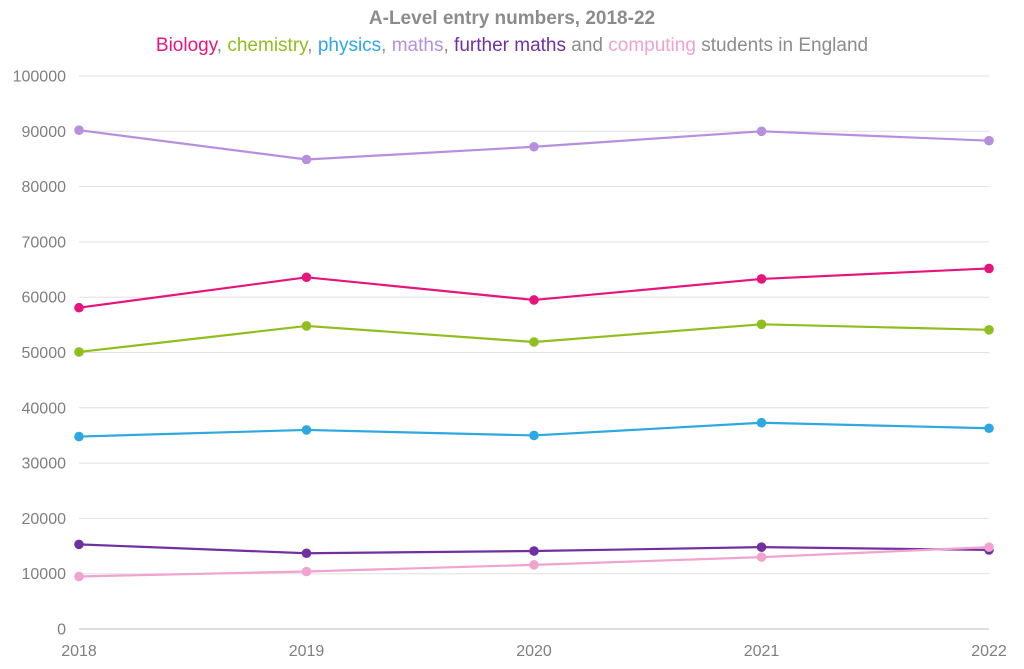 This screenshot has height=669, width=1024. I want to click on y-tick-label: 0, so click(61, 630).